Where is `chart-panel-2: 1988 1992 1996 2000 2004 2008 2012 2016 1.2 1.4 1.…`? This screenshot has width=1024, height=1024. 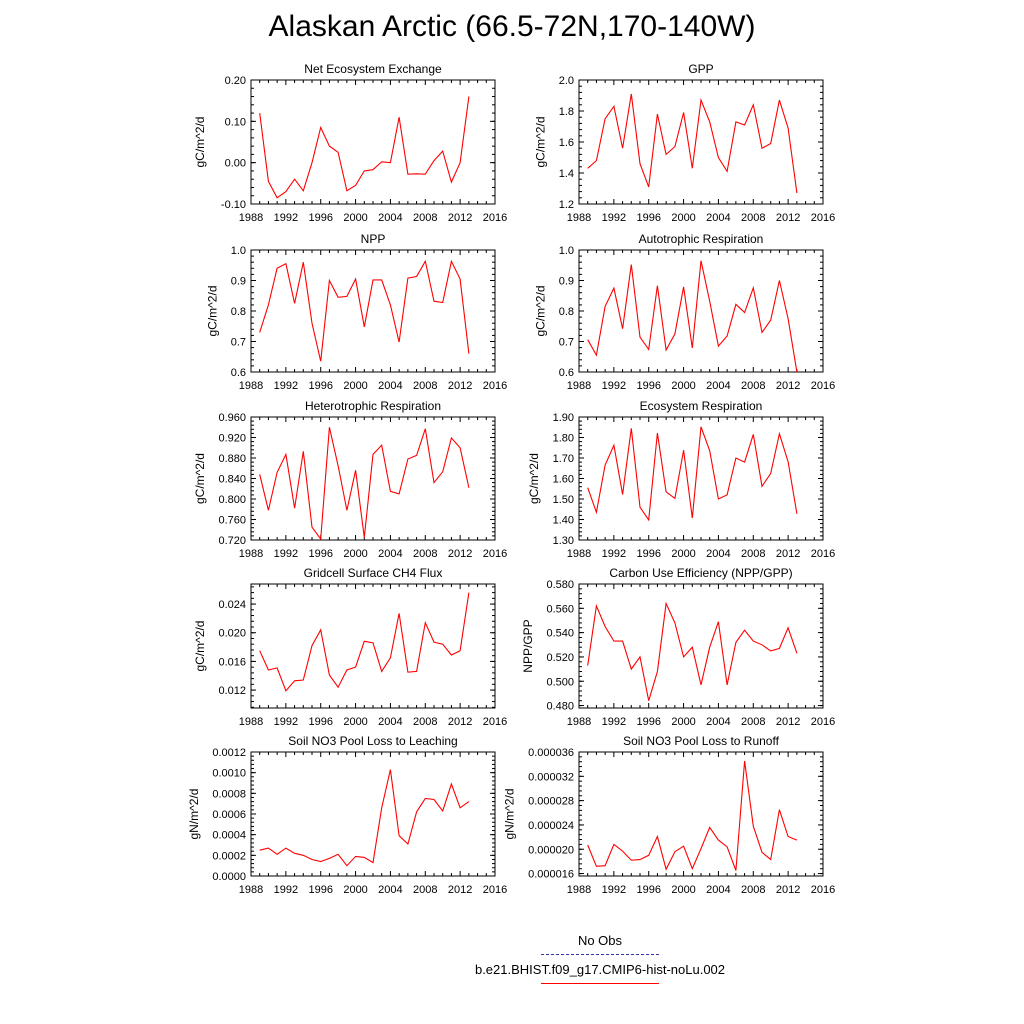
chart-panel-2: 1988 1992 1996 2000 2004 2008 2012 2016 1.2 1.4 1.… is located at coordinates (684, 143).